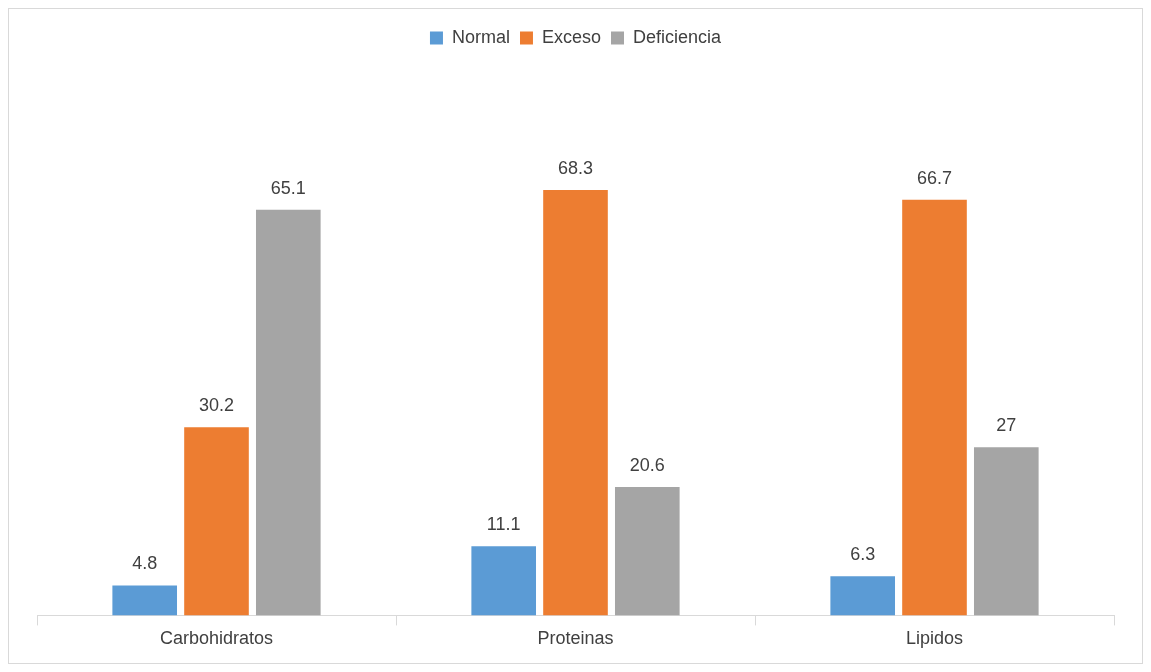 The height and width of the screenshot is (672, 1151). I want to click on data-label: 4.8, so click(145, 563).